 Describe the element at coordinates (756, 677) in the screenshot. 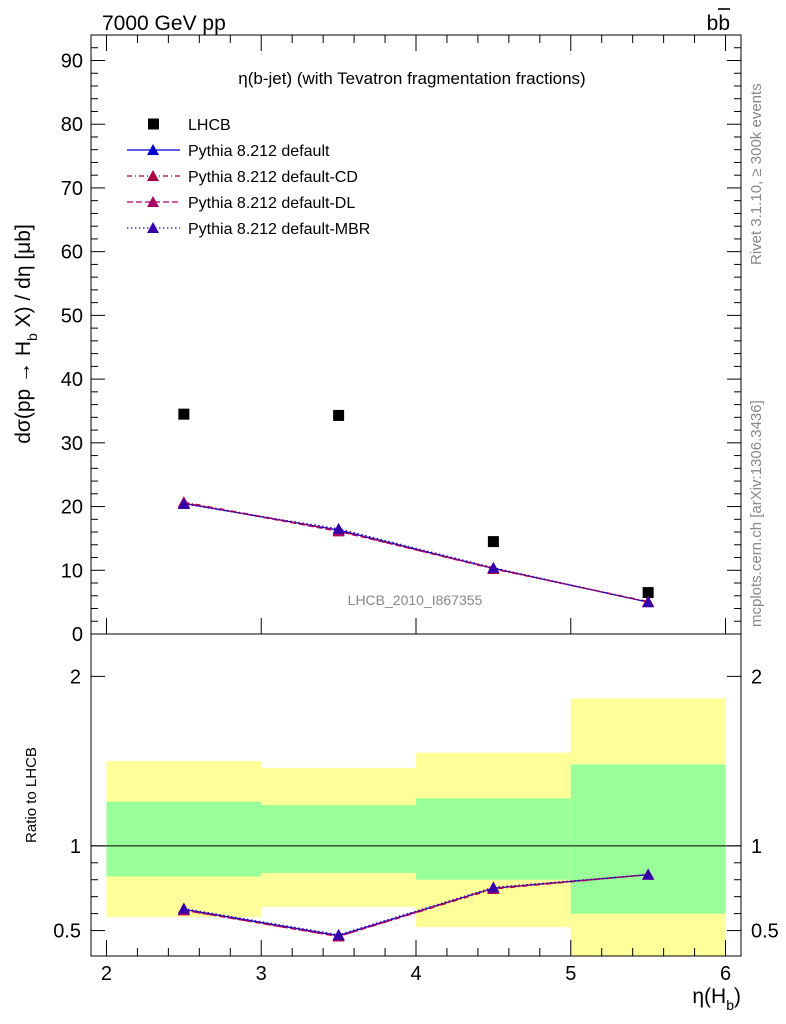

I see `ratio-y-tick-label-right: 2` at that location.